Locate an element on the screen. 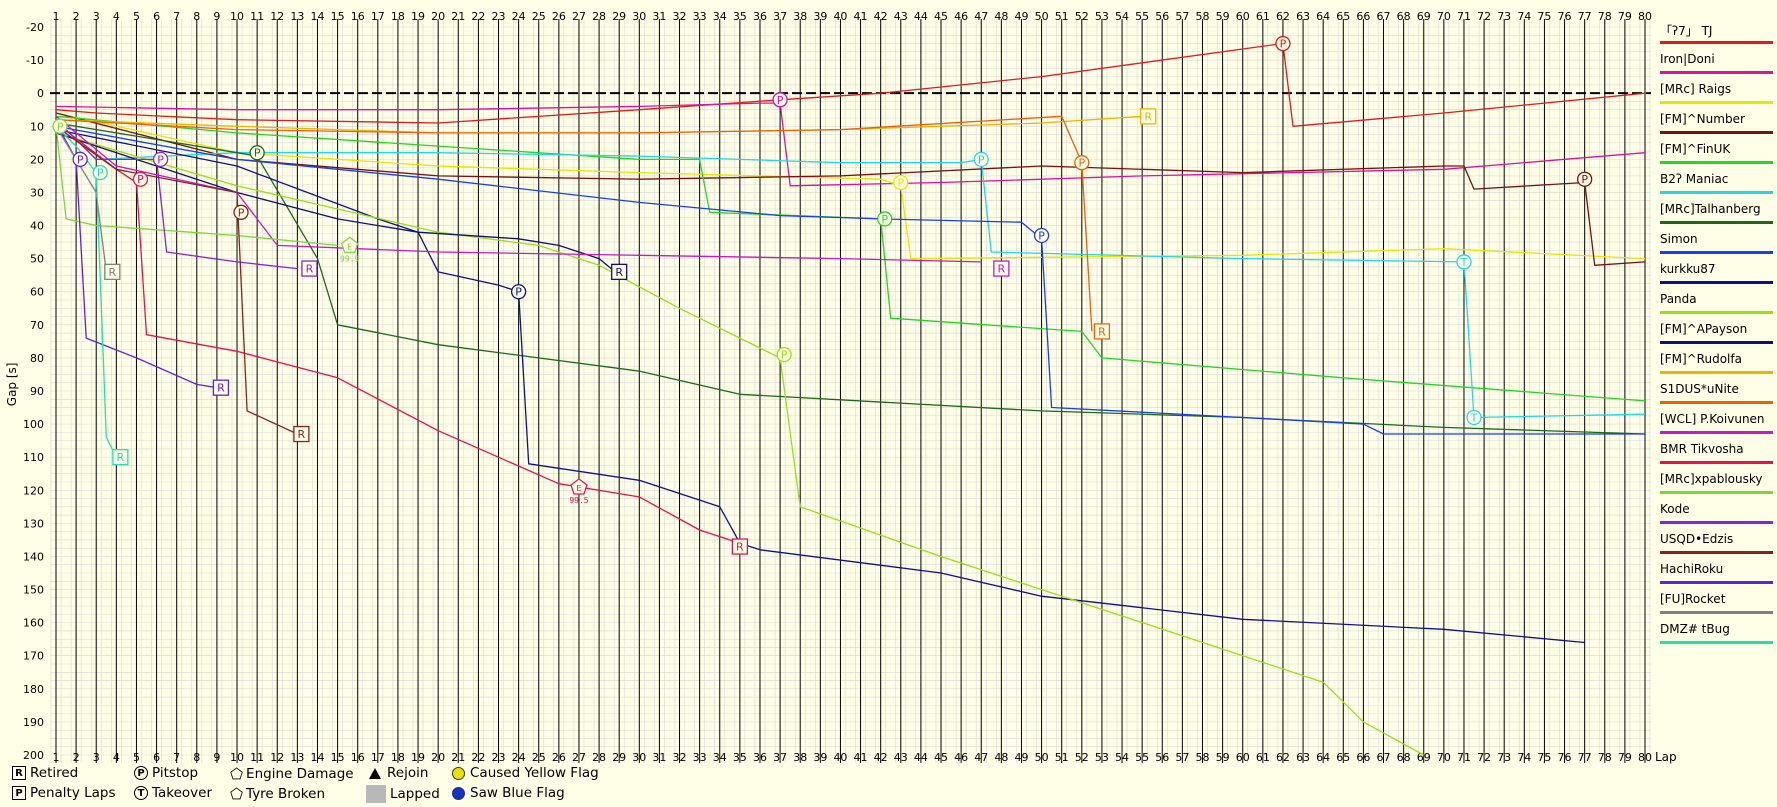 This screenshot has width=1777, height=807. legend-item: [MRc]xpablousky is located at coordinates (1714, 486).